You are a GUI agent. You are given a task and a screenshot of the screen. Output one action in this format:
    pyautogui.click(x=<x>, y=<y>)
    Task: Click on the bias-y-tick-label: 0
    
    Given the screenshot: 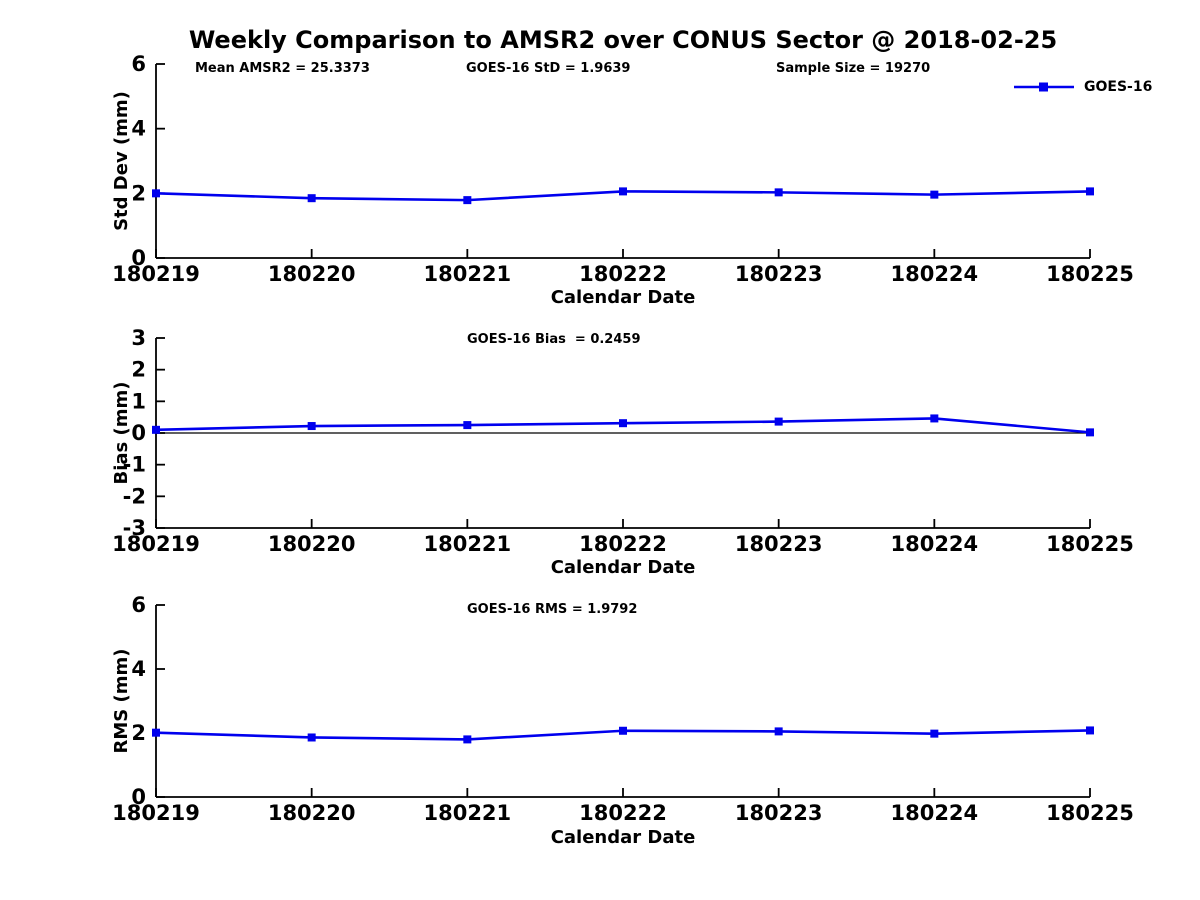 What is the action you would take?
    pyautogui.click(x=138, y=433)
    